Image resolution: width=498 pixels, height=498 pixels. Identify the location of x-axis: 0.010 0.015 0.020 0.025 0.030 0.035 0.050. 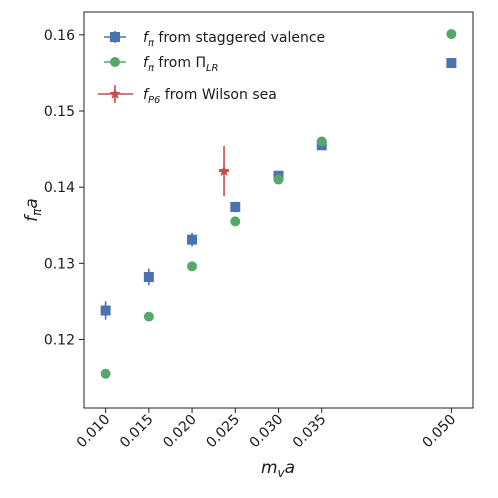
(266, 429).